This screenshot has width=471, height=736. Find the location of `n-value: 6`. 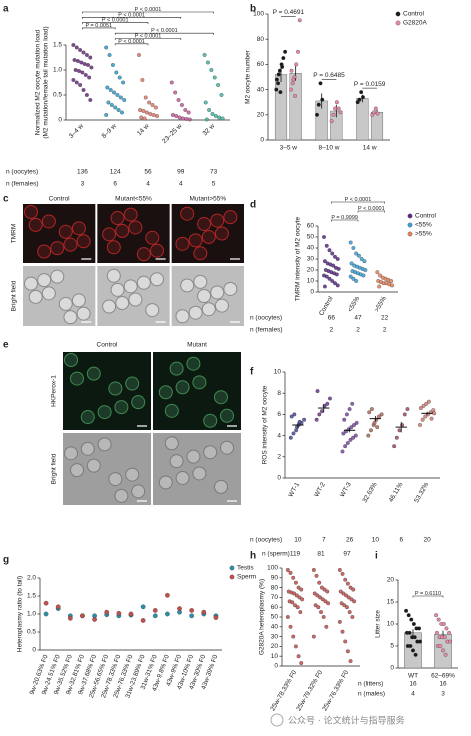

n-value: 6 is located at coordinates (401, 540).